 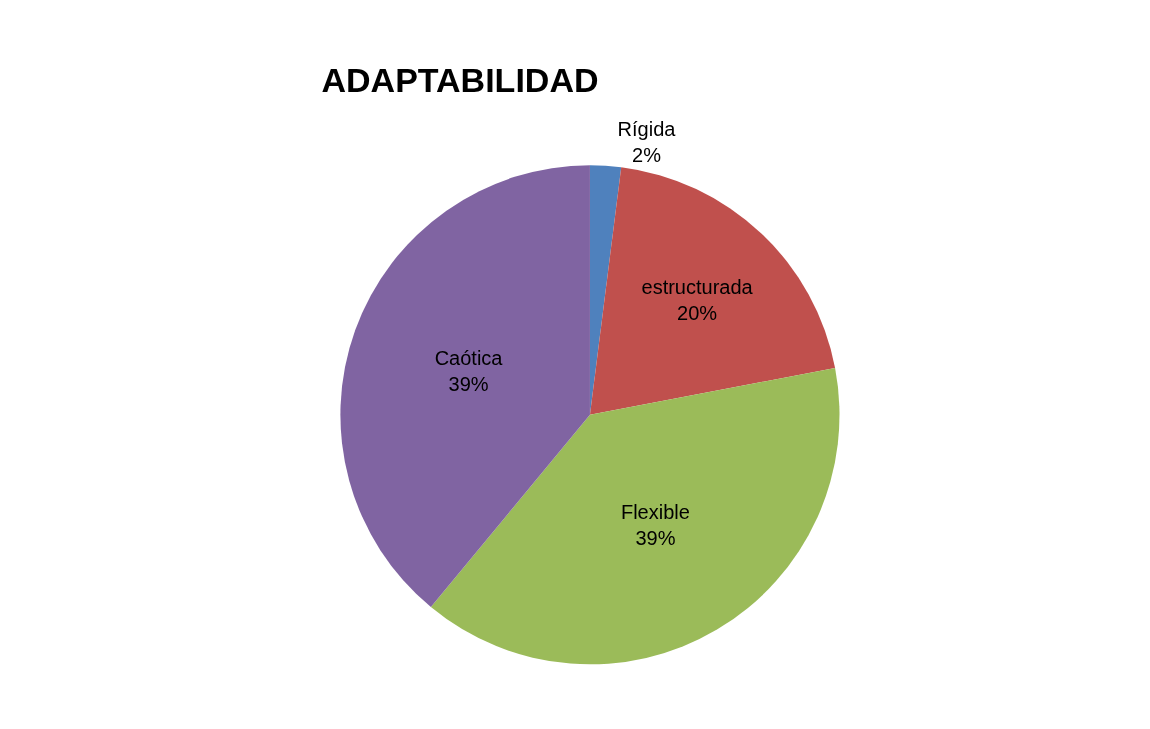 I want to click on slice-label: Rígida, so click(x=647, y=128).